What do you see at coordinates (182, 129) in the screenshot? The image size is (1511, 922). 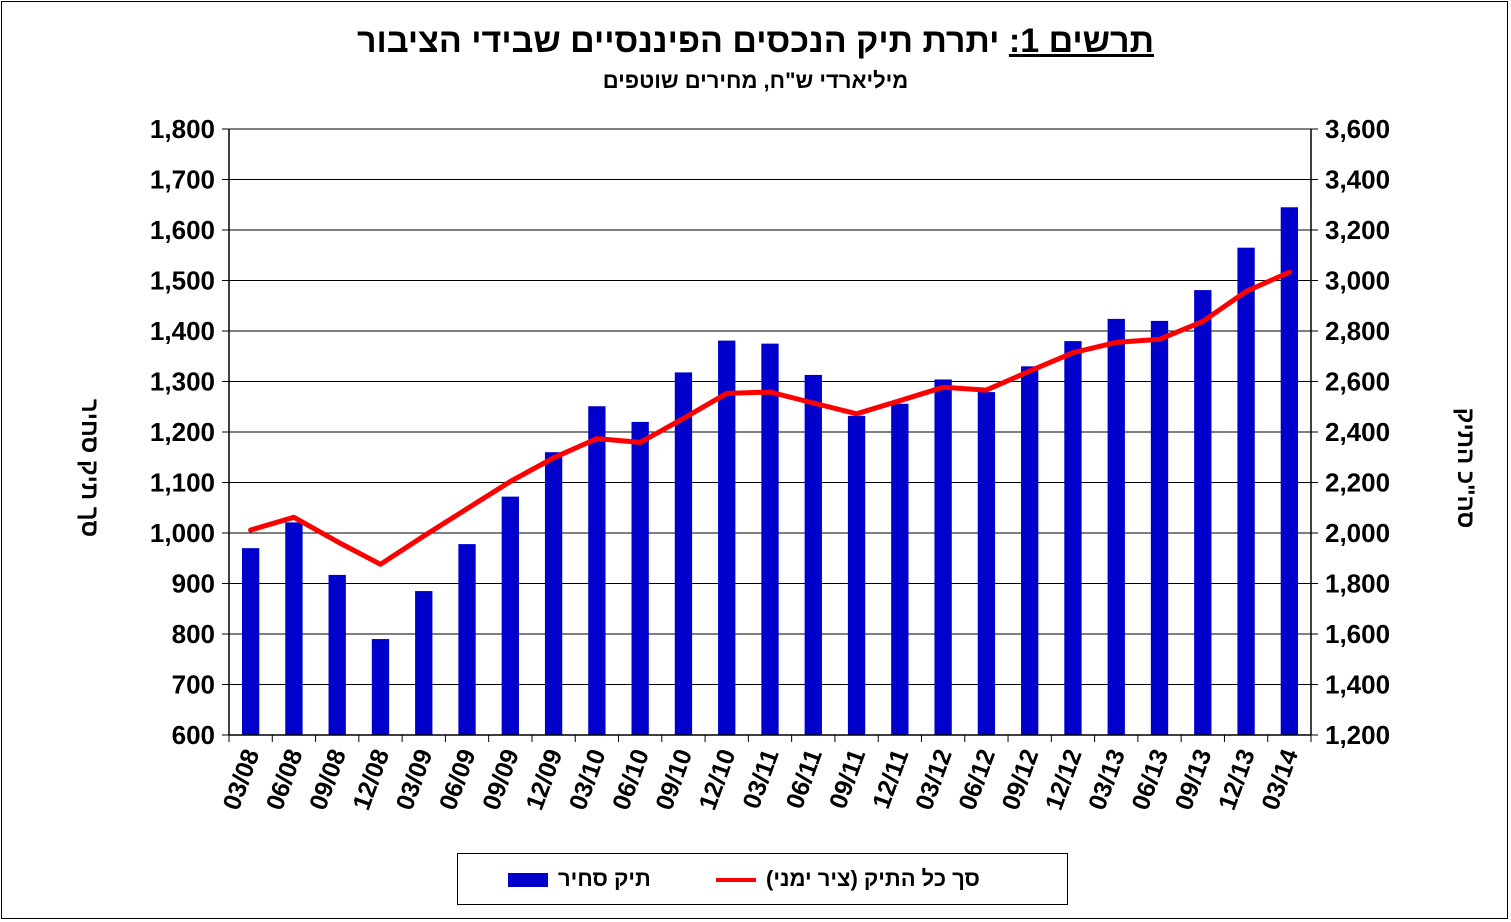 I see `left-tick-label: 1,800` at bounding box center [182, 129].